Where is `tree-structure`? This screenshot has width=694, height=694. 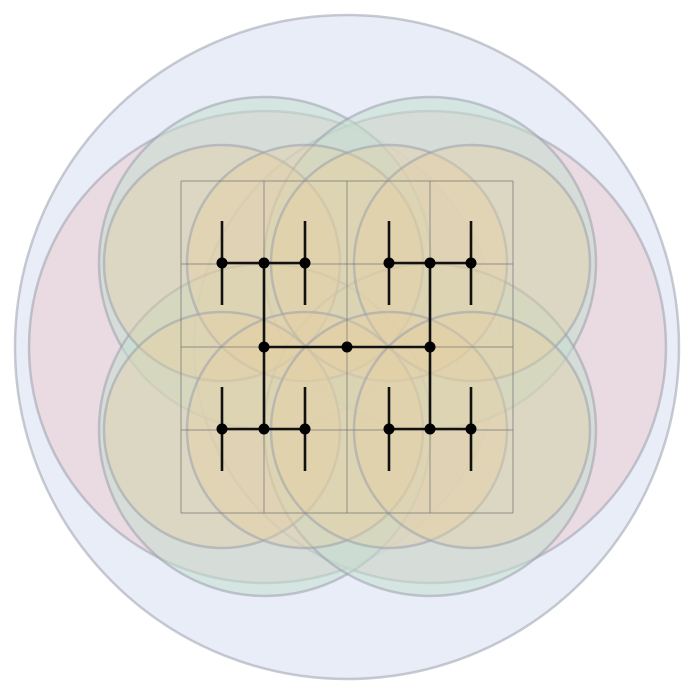
tree-structure is located at coordinates (346, 346).